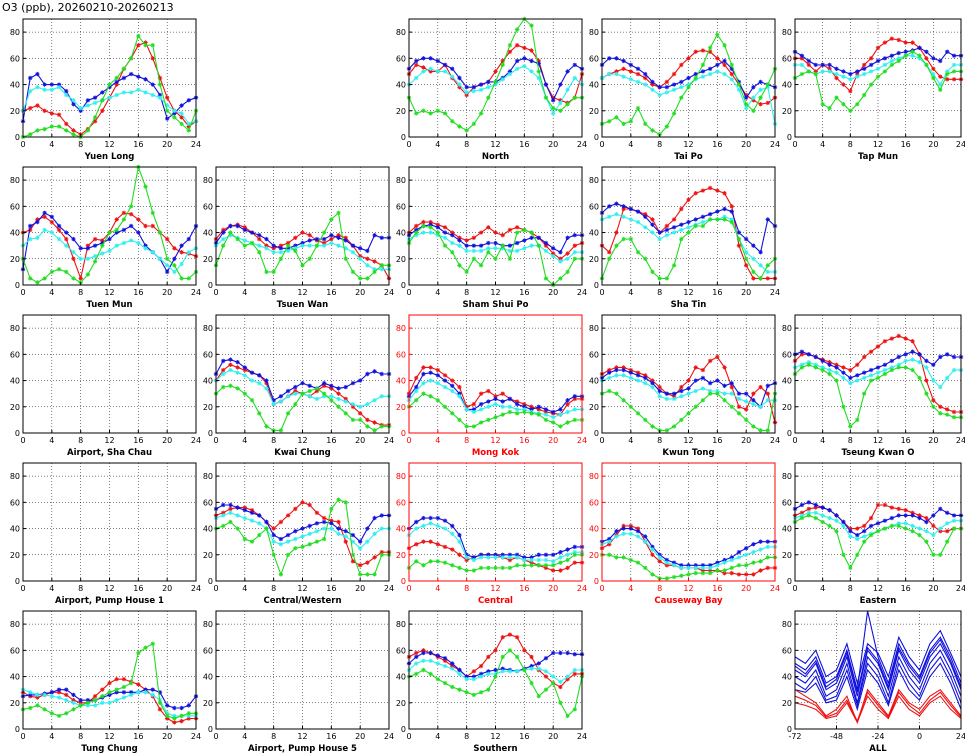 The width and height of the screenshot is (965, 755). Describe the element at coordinates (688, 601) in the screenshot. I see `chart-title: Causeway Bay` at that location.